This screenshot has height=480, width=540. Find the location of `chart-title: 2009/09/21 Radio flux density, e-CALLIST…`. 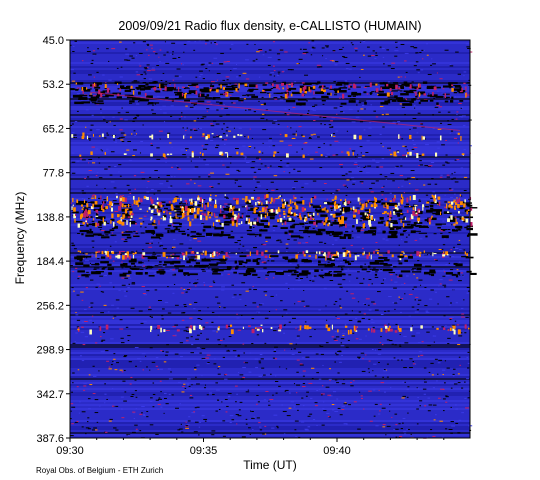

chart-title: 2009/09/21 Radio flux density, e-CALLIST… is located at coordinates (269, 26).